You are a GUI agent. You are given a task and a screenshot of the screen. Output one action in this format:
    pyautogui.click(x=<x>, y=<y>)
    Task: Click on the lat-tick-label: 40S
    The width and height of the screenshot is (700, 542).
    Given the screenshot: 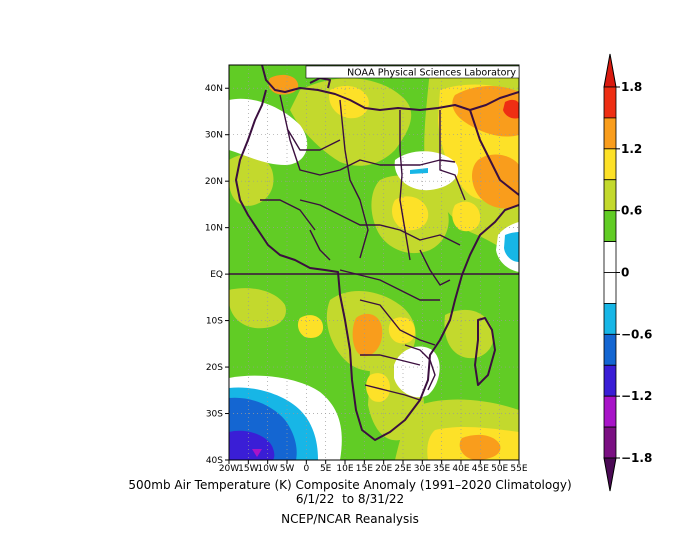 What is the action you would take?
    pyautogui.click(x=214, y=461)
    